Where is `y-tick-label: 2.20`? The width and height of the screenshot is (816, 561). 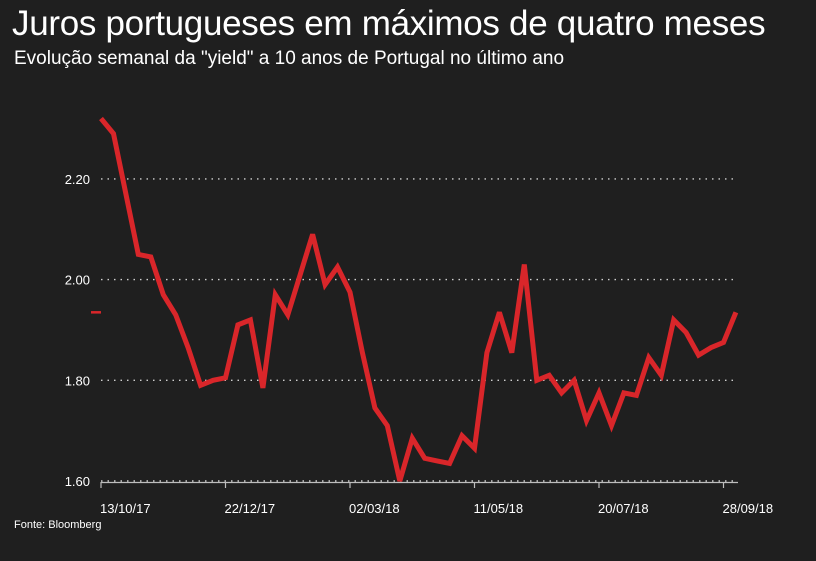 y-tick-label: 2.20 is located at coordinates (77, 179).